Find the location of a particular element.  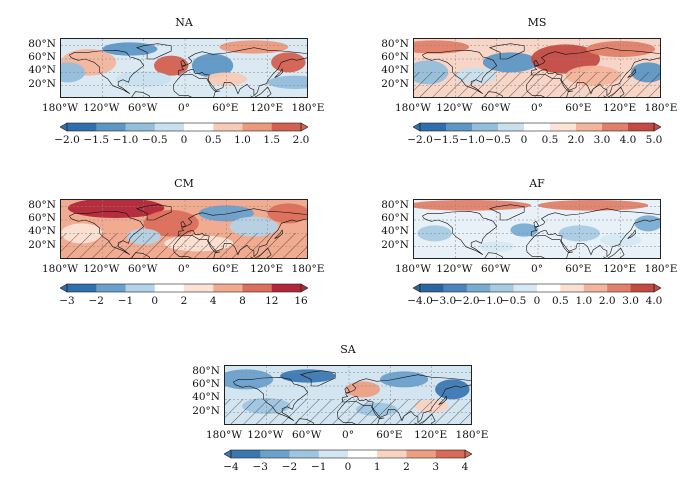

panel-title: SA is located at coordinates (348, 349).